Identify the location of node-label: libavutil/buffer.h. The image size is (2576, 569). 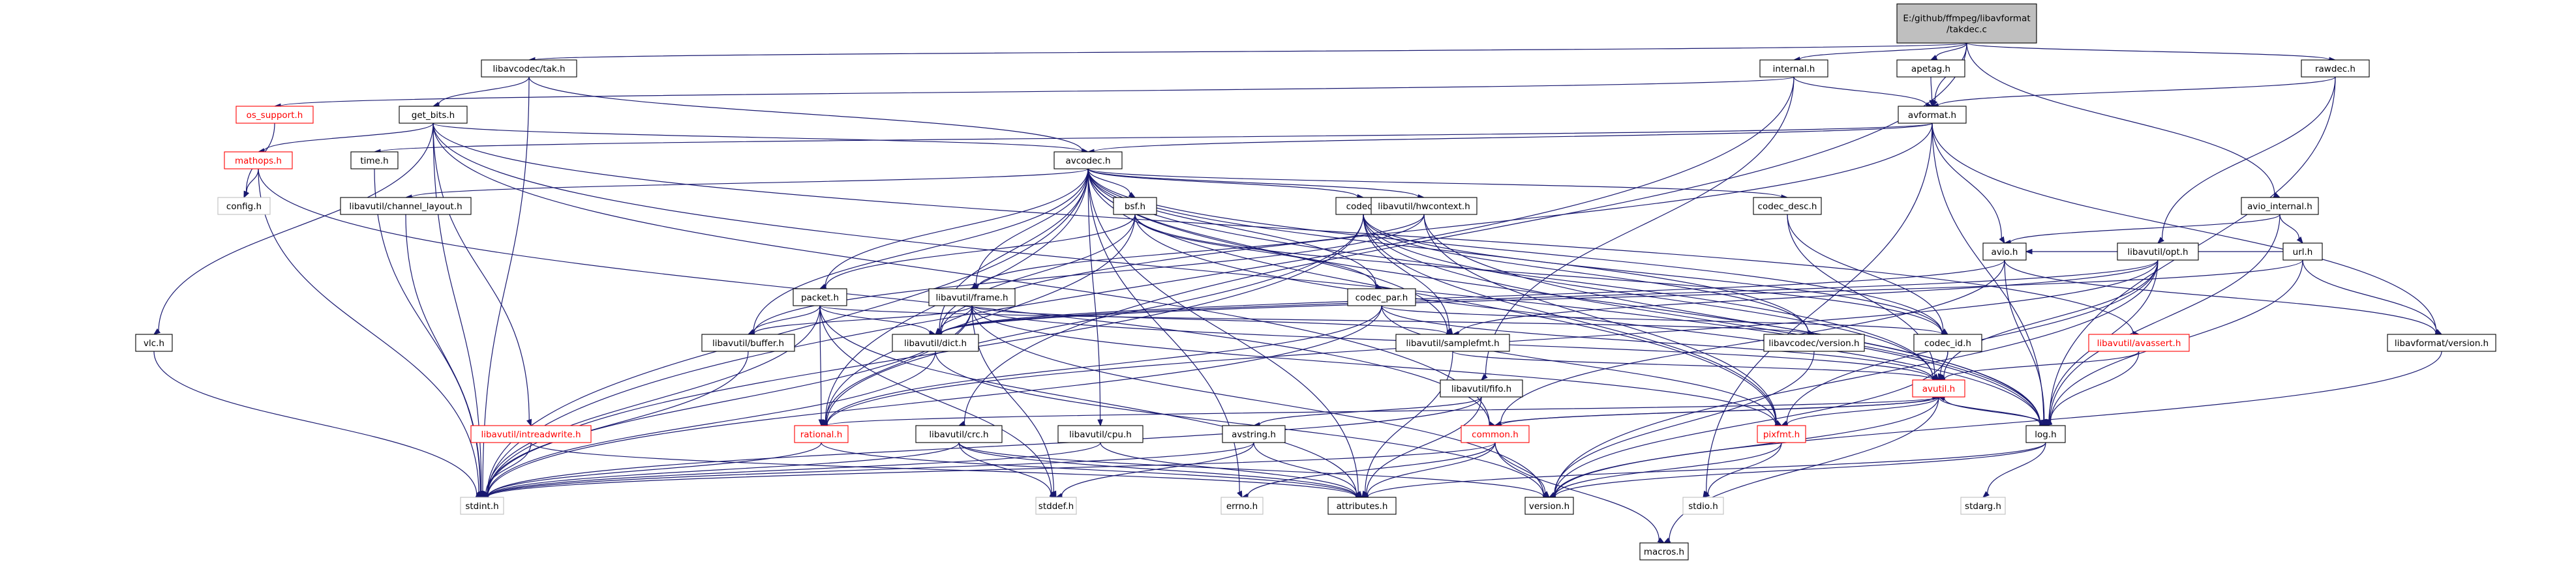
(748, 343).